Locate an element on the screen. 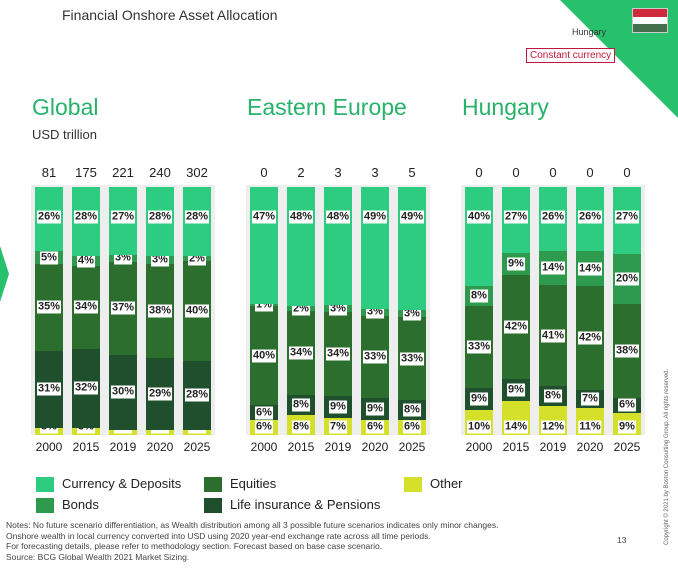 The height and width of the screenshot is (568, 678). data-label: 38% is located at coordinates (627, 351).